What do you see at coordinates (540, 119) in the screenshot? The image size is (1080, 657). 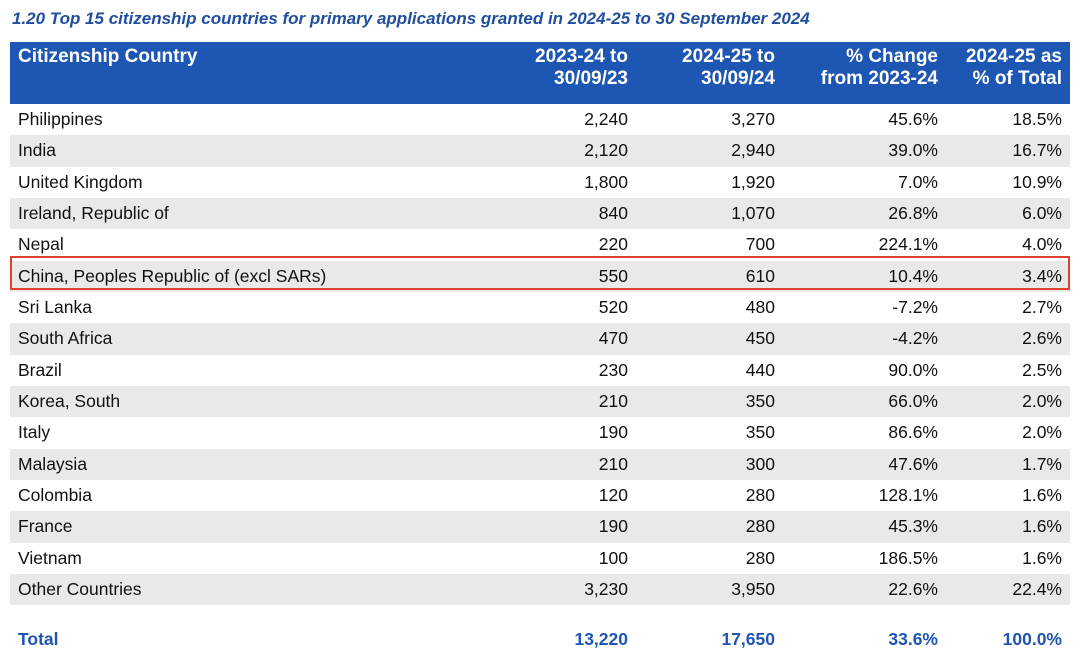 I see `table-row: Philippines 2,240 3,270 45.6% 18.5%` at bounding box center [540, 119].